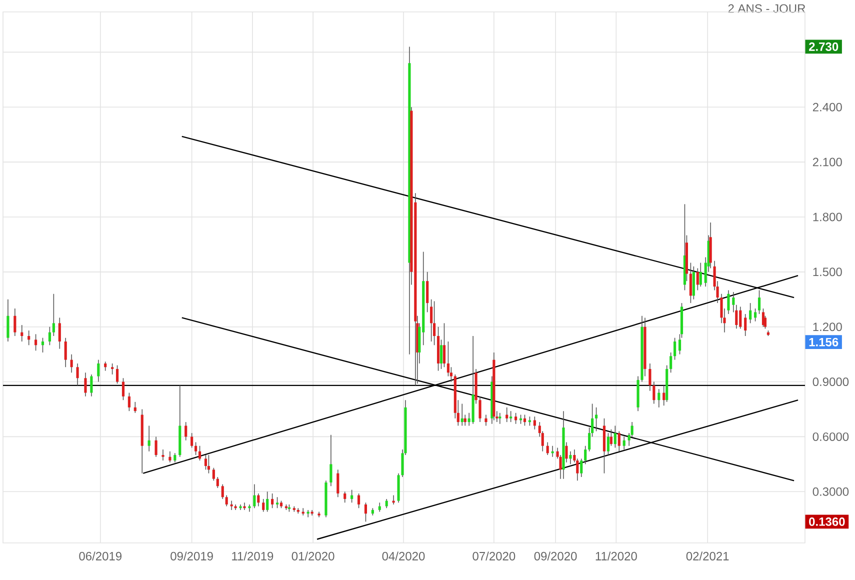 This screenshot has height=580, width=855. What do you see at coordinates (830, 491) in the screenshot?
I see `y-tick-label: 0.3000` at bounding box center [830, 491].